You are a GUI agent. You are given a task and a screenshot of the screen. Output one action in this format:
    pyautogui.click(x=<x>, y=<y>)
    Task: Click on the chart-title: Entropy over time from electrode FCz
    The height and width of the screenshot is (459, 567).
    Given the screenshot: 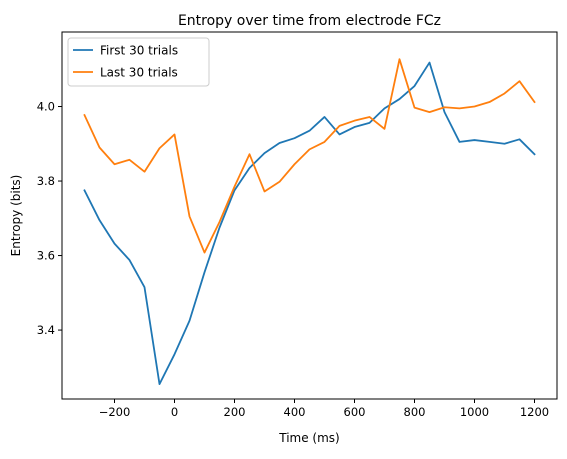 What is the action you would take?
    pyautogui.click(x=309, y=21)
    